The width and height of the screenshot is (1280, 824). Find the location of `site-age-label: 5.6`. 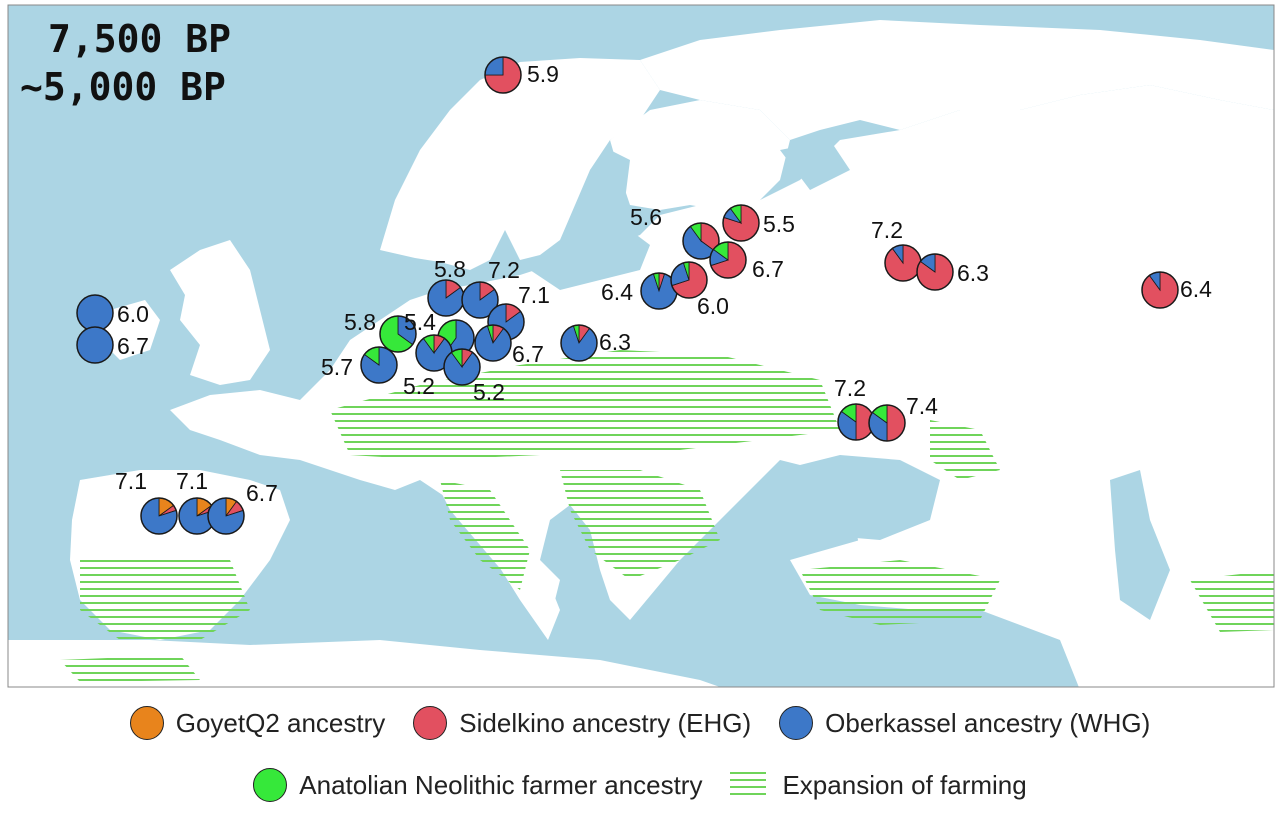

site-age-label: 5.6 is located at coordinates (646, 217).